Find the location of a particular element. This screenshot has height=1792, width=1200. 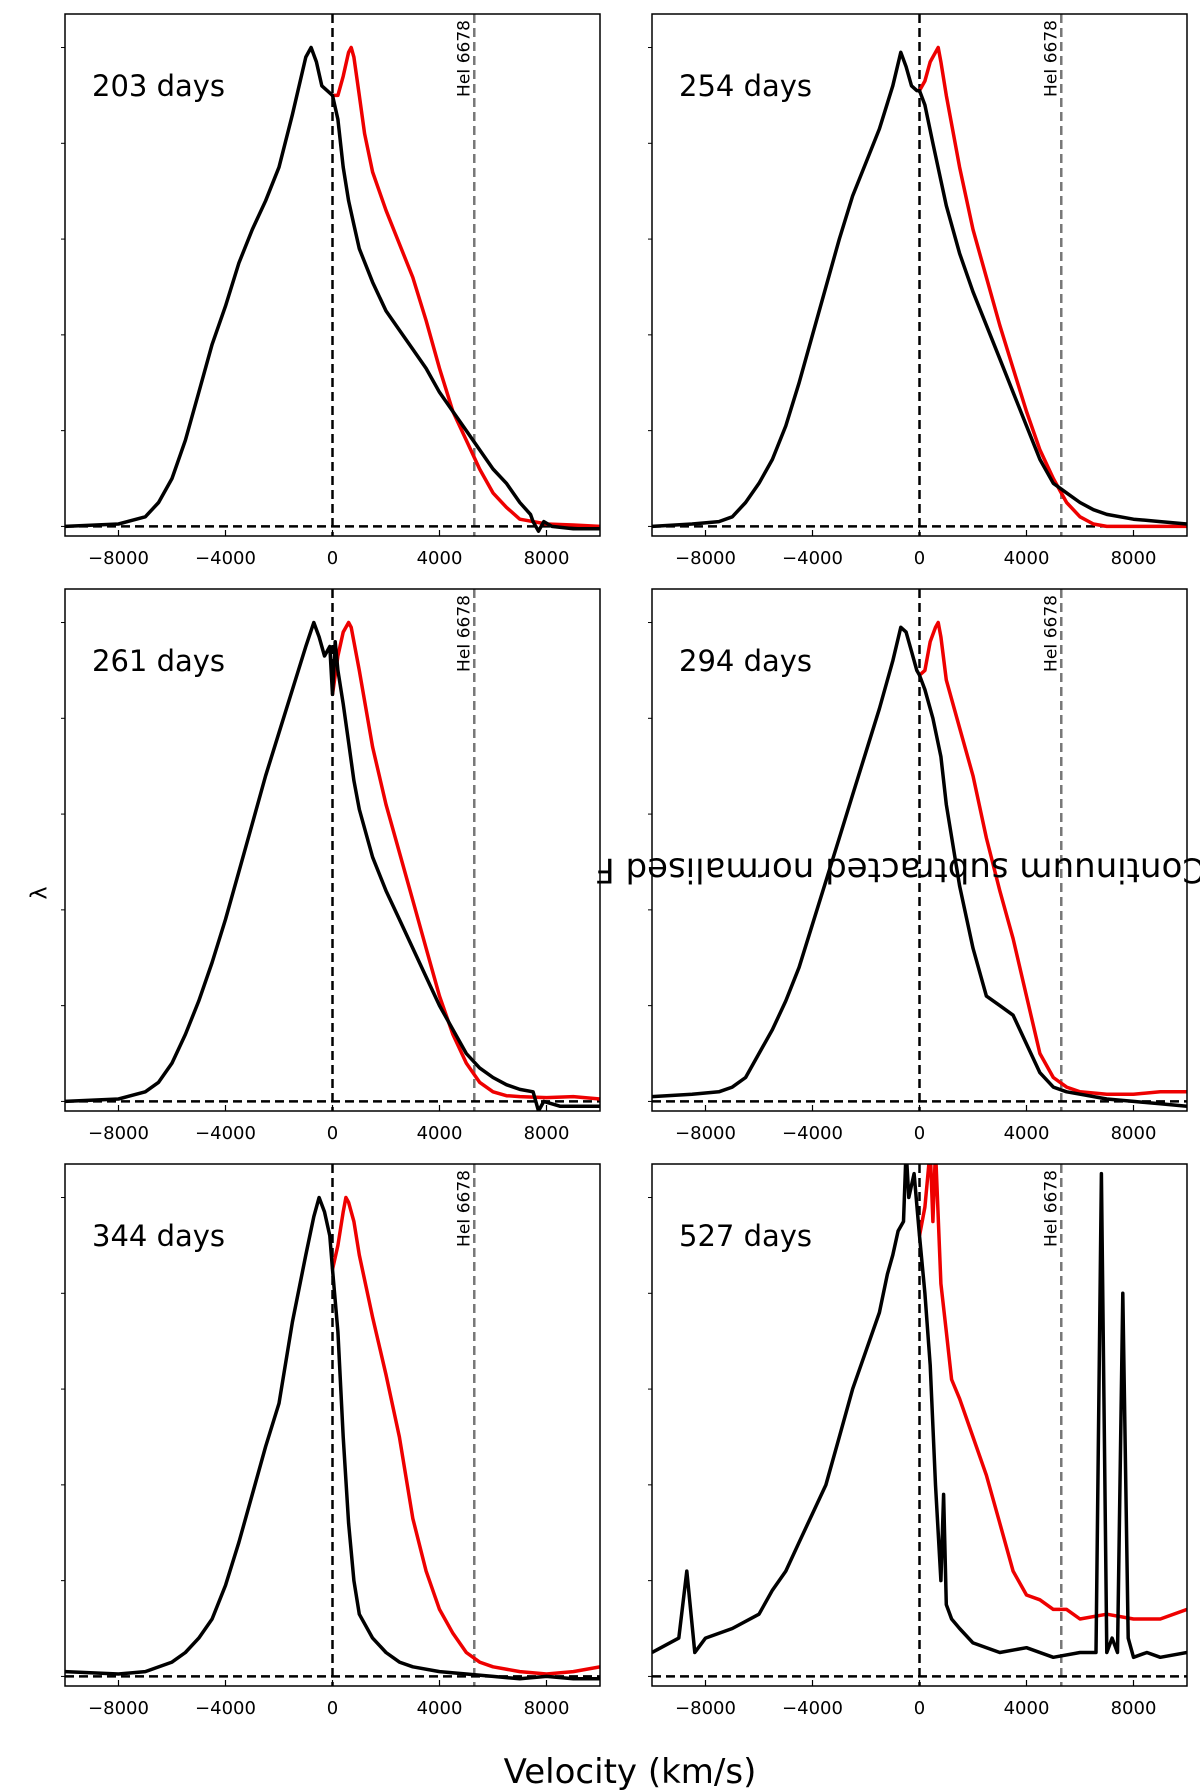

panel-label: 294 days is located at coordinates (745, 661).